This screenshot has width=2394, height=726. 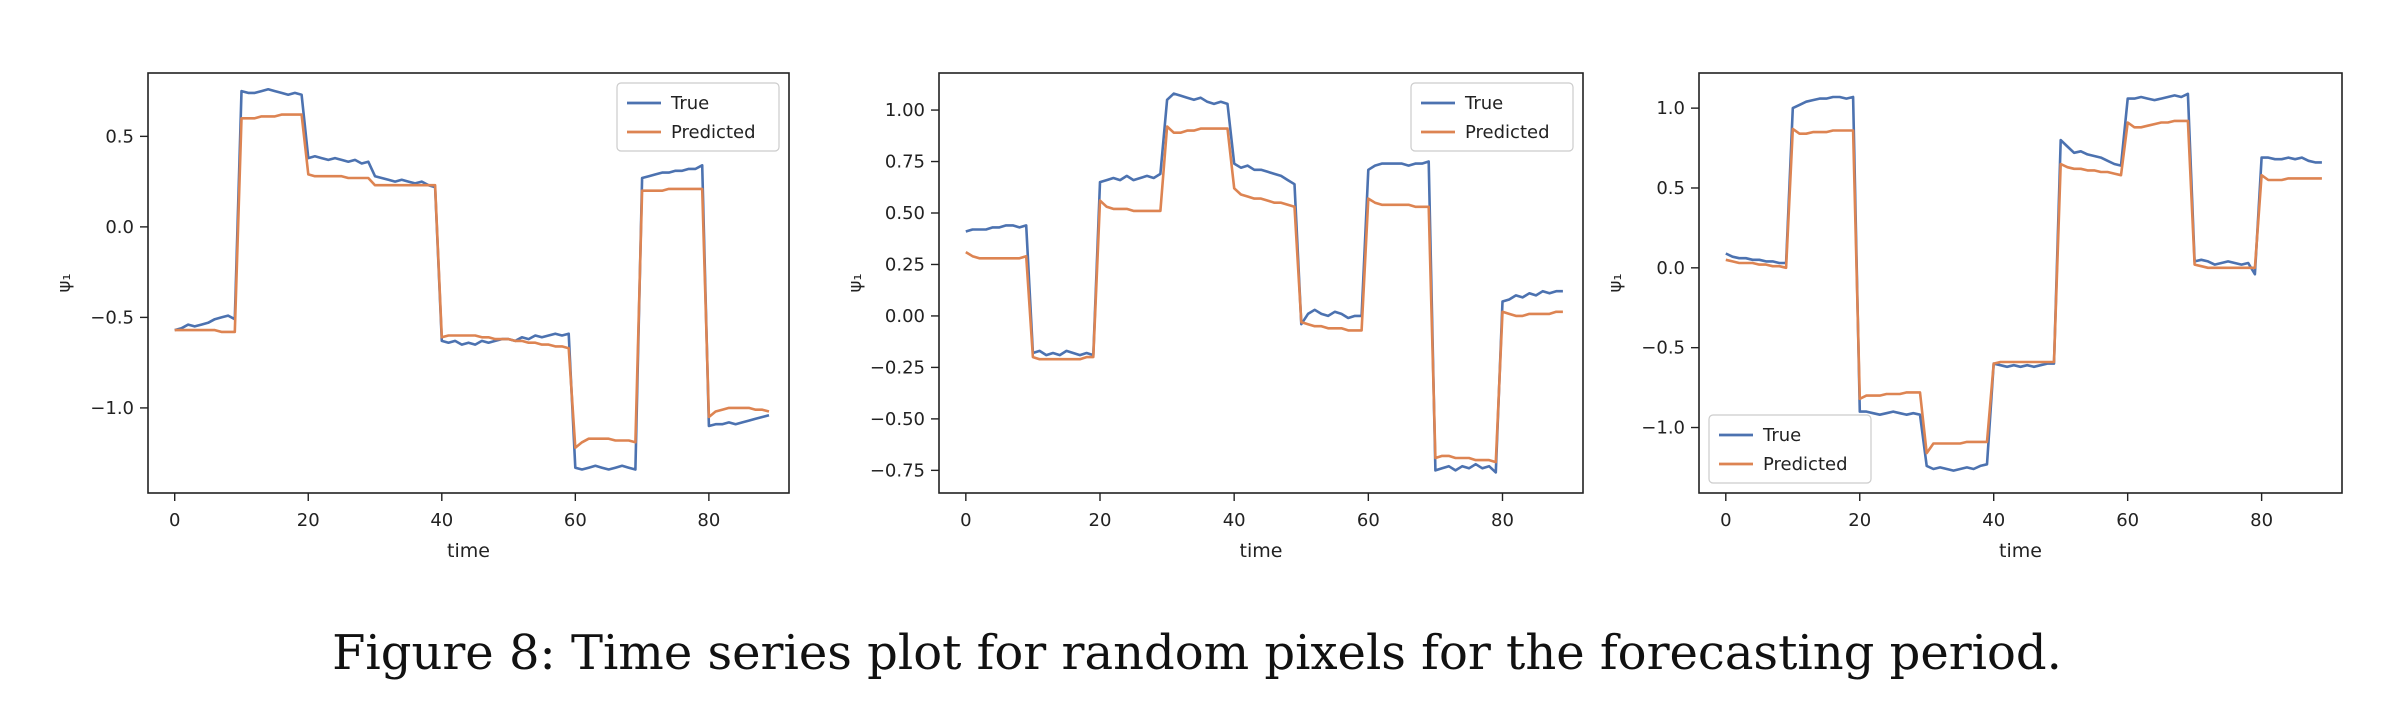 What do you see at coordinates (897, 367) in the screenshot?
I see `y-tick-label: −0.25` at bounding box center [897, 367].